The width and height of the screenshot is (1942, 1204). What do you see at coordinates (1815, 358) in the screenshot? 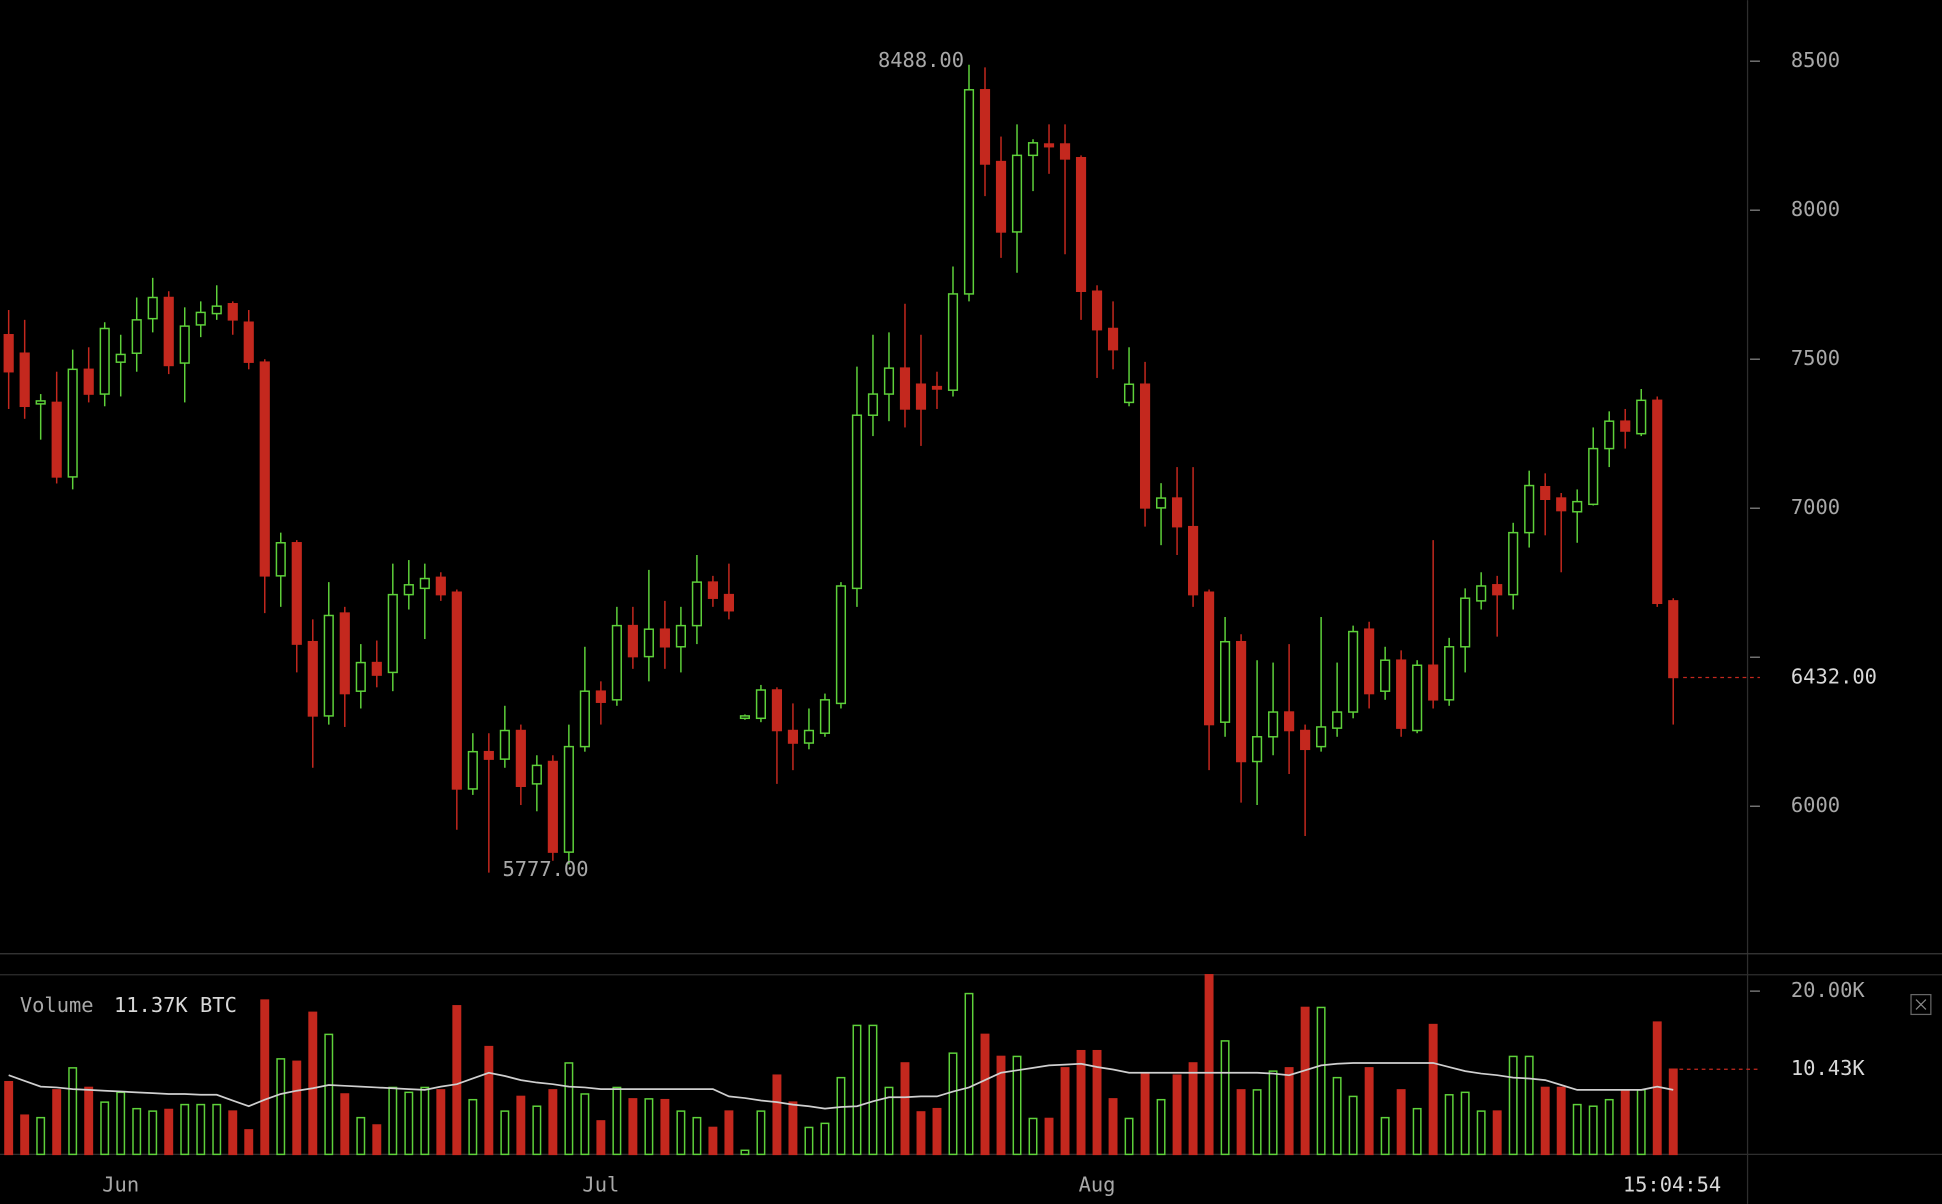
I see `y-tick-label: 7500` at bounding box center [1815, 358].